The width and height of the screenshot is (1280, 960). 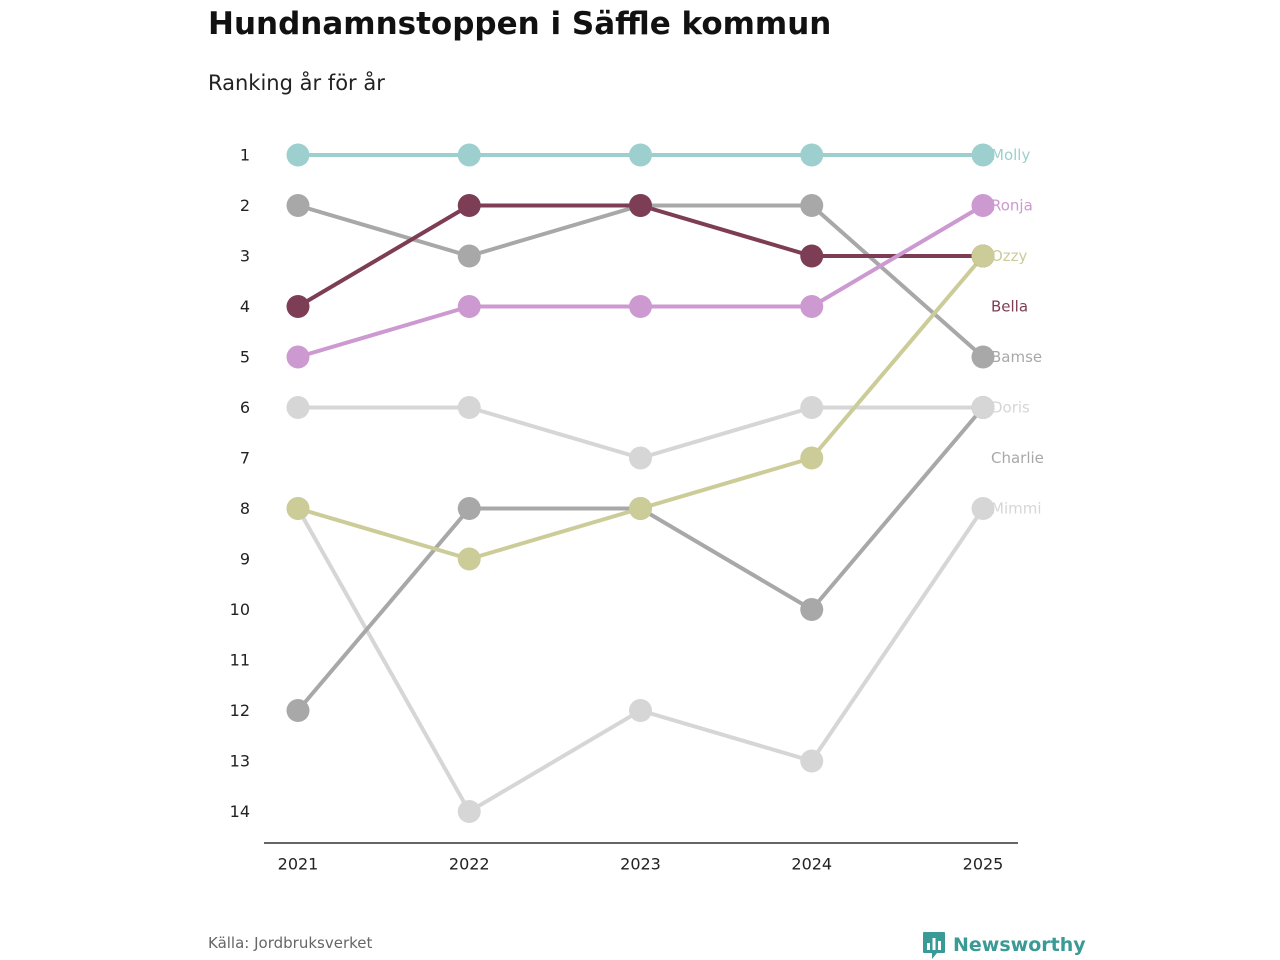 I want to click on brand-logo: Newsworthy, so click(x=1004, y=945).